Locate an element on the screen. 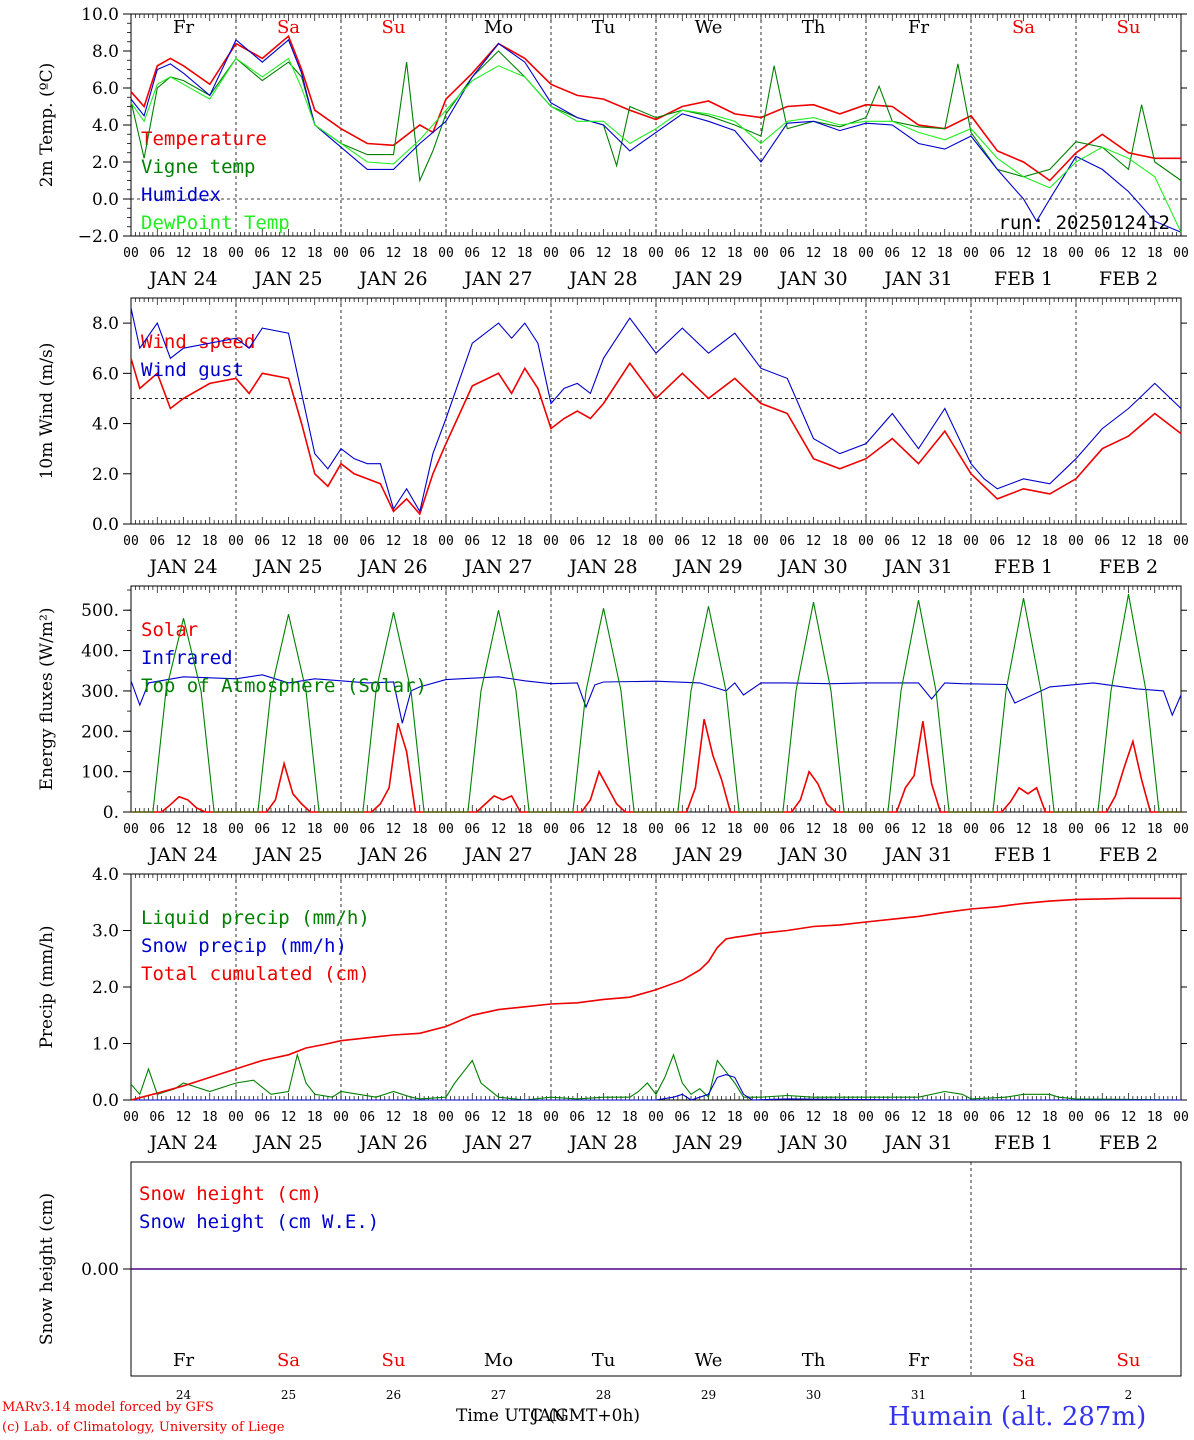  day-number: 1 is located at coordinates (1024, 1395).